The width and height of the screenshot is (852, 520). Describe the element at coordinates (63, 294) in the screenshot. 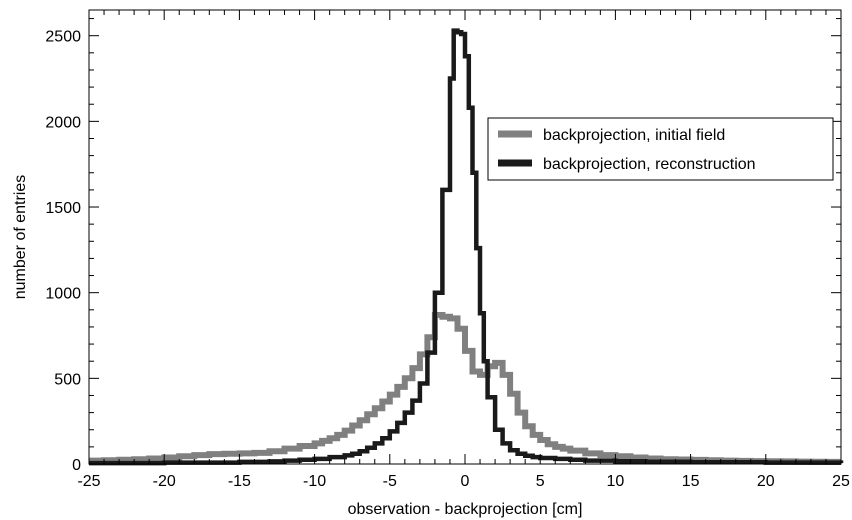

I see `y-tick-label: 1000` at that location.